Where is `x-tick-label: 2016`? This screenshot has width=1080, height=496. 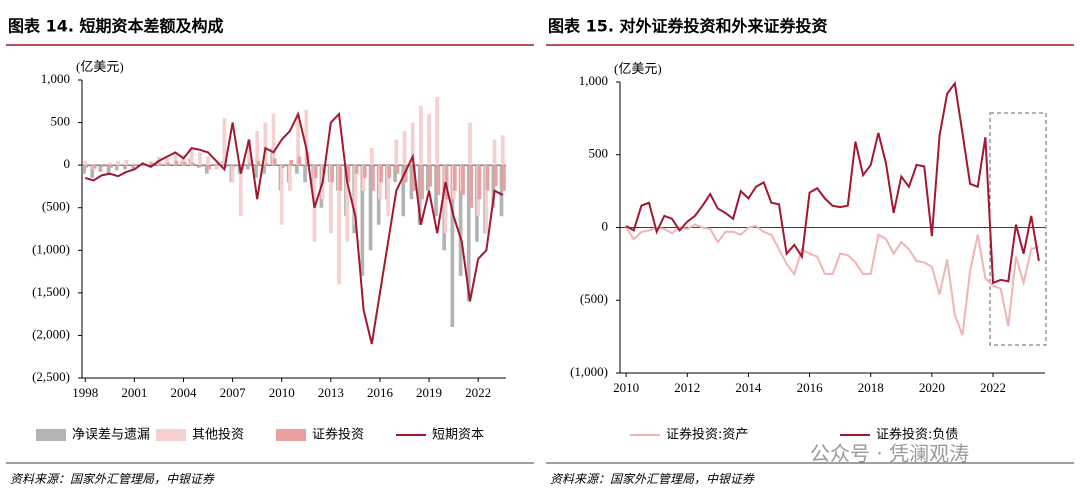 x-tick-label: 2016 is located at coordinates (810, 387).